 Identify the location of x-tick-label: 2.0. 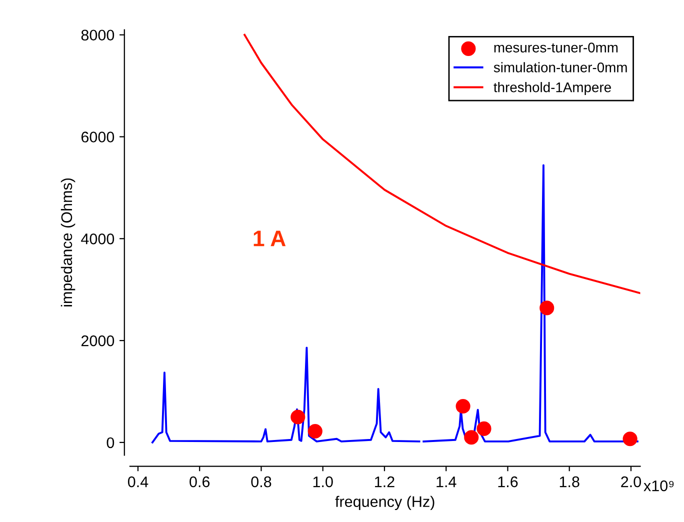
(631, 482).